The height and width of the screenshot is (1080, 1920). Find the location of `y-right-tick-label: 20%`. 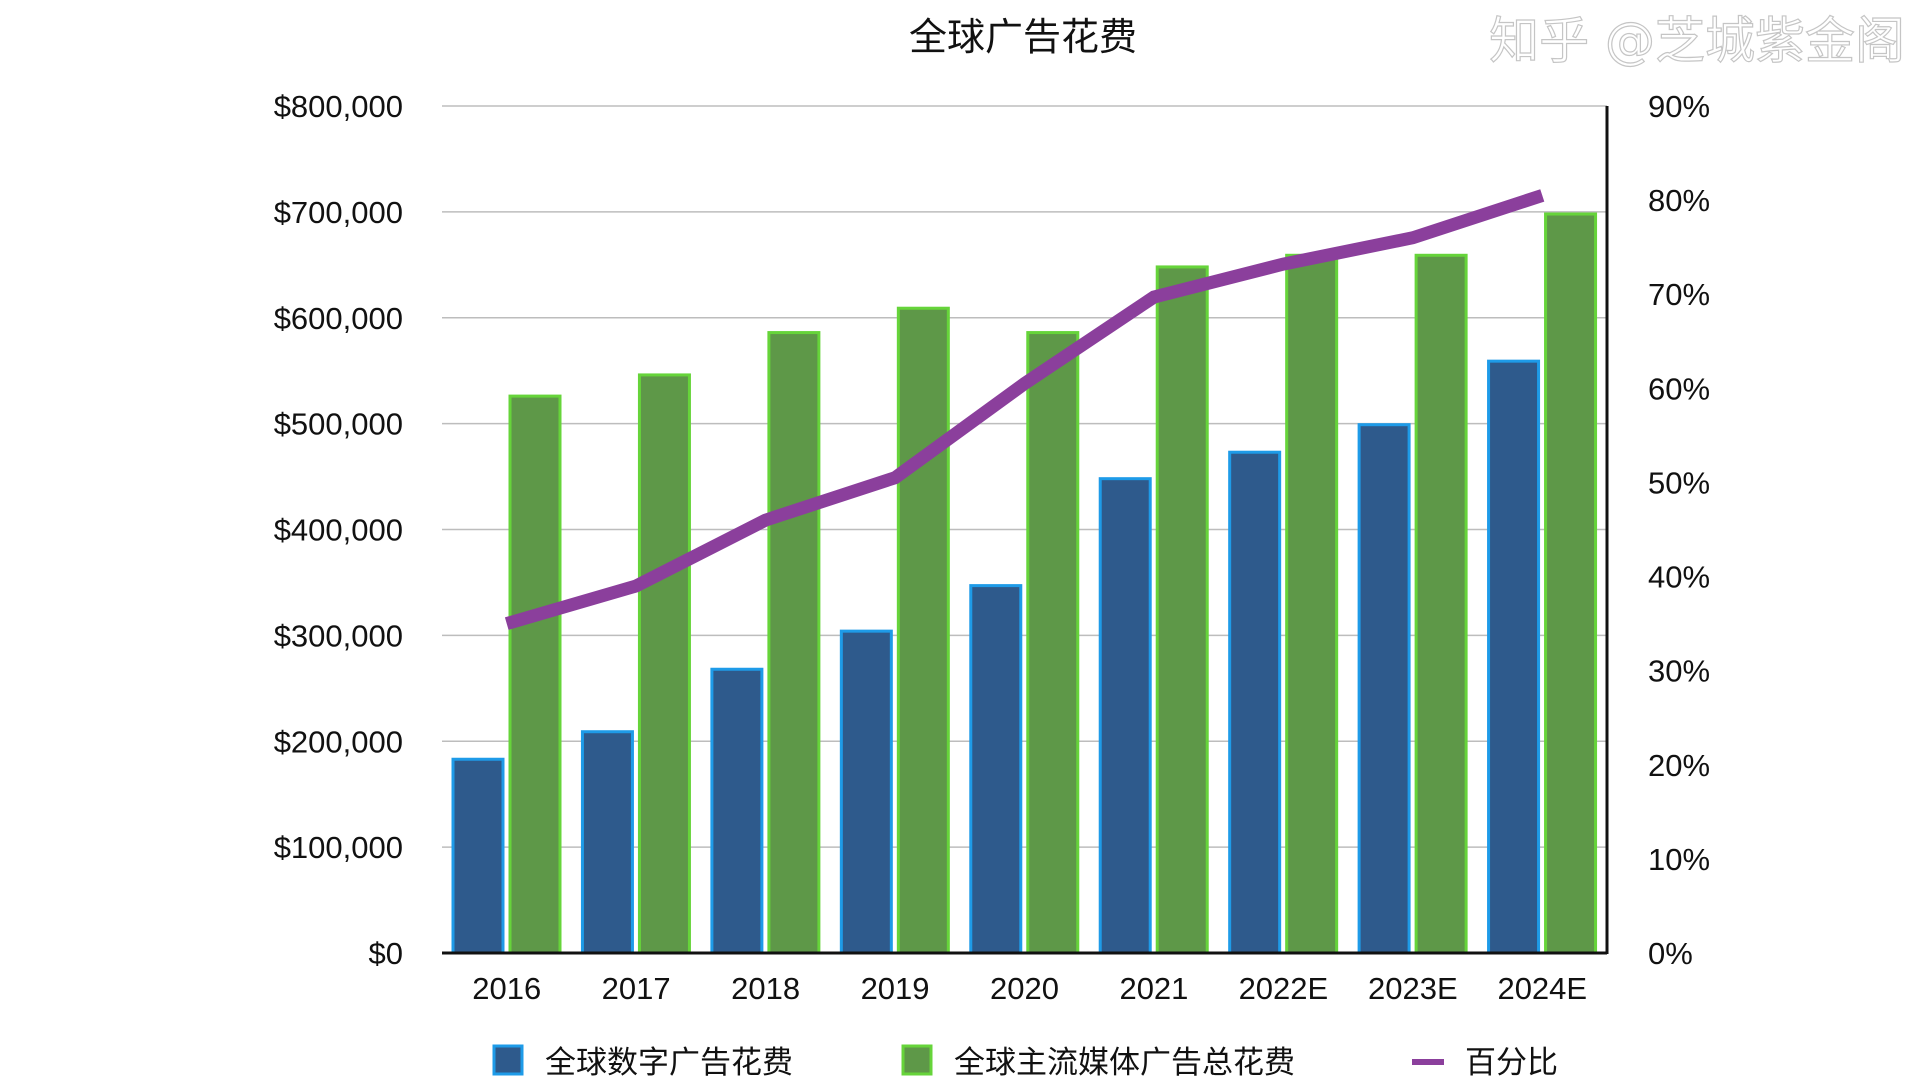

y-right-tick-label: 20% is located at coordinates (1679, 765).